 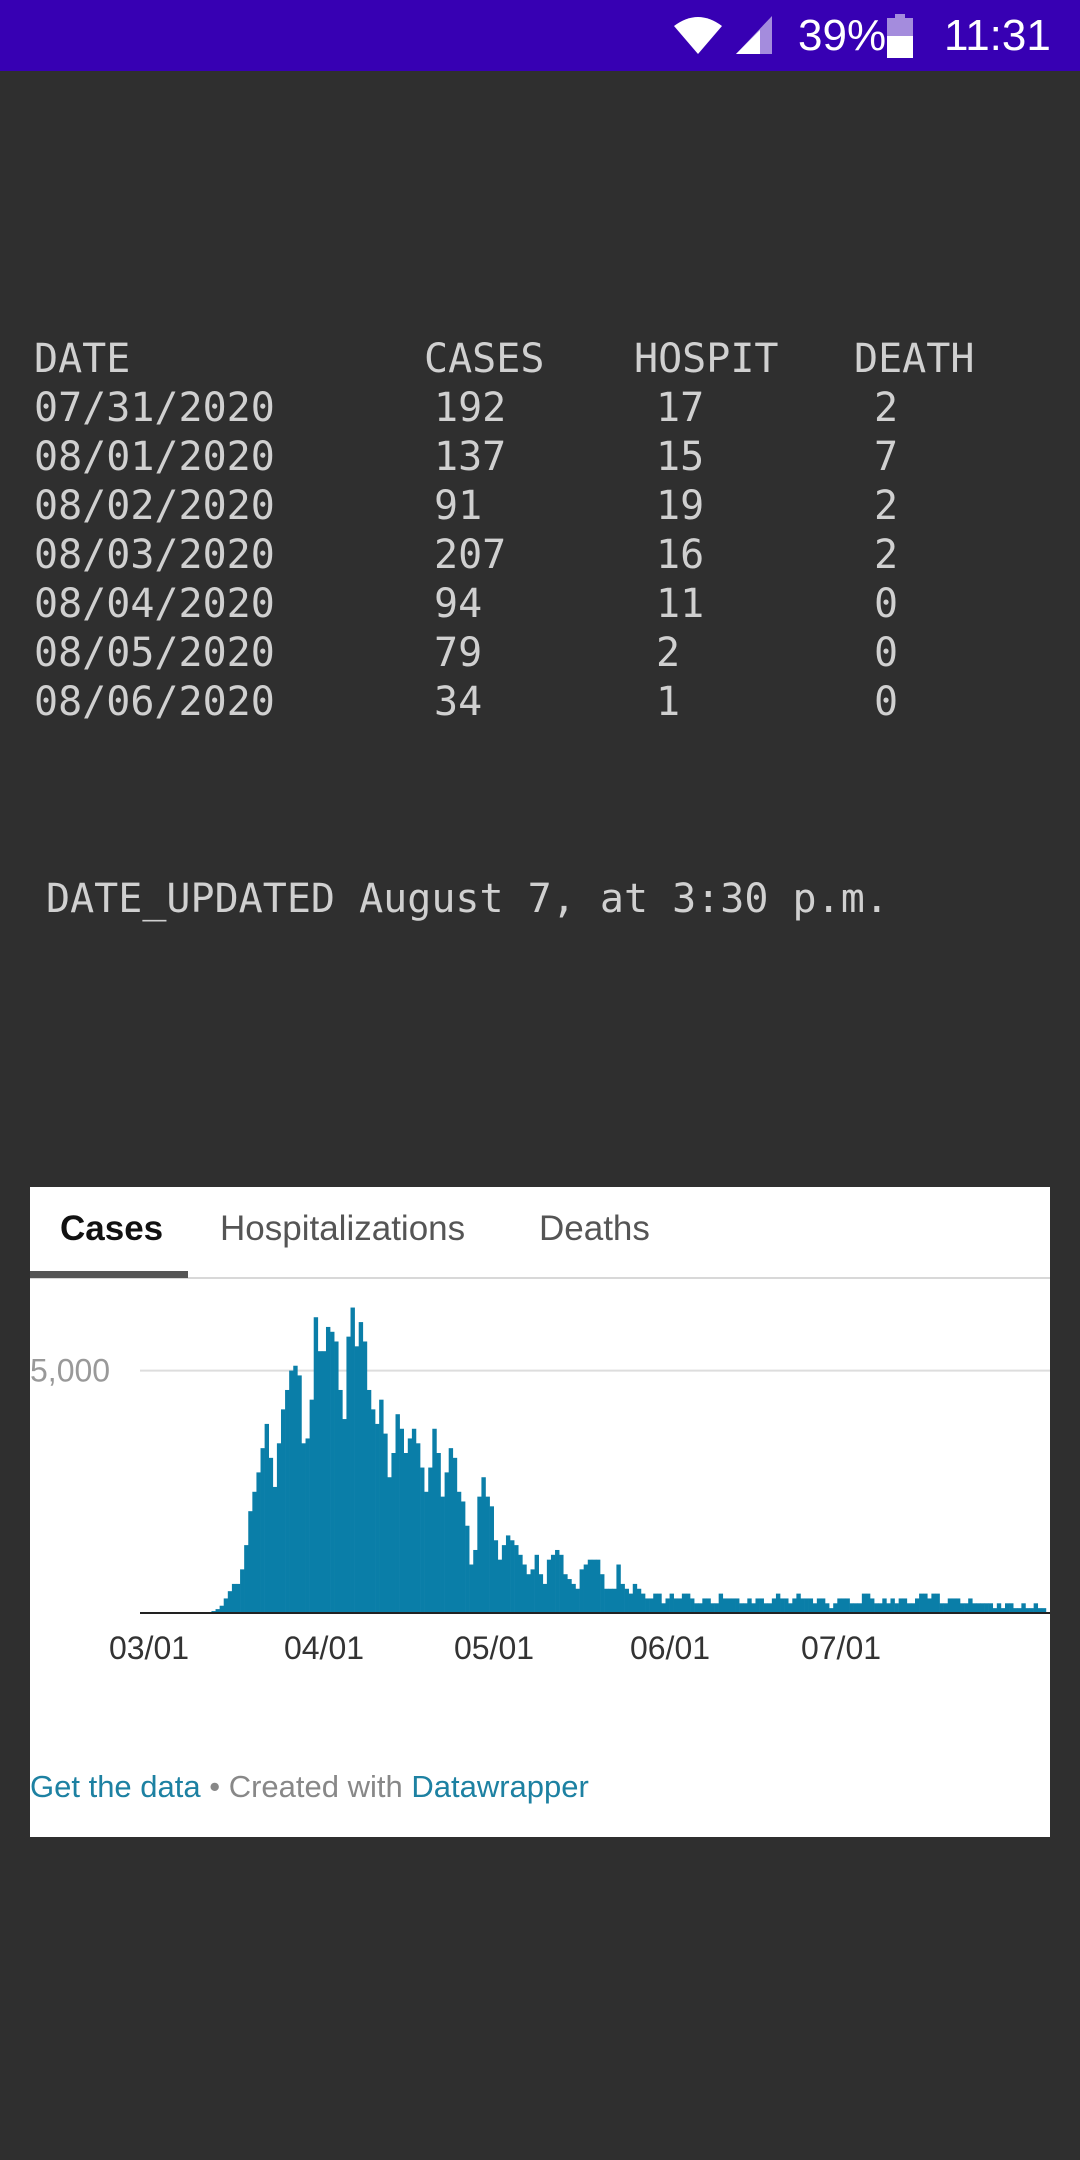 What do you see at coordinates (343, 1228) in the screenshot?
I see `tab-hospitalizations: Hospitalizations` at bounding box center [343, 1228].